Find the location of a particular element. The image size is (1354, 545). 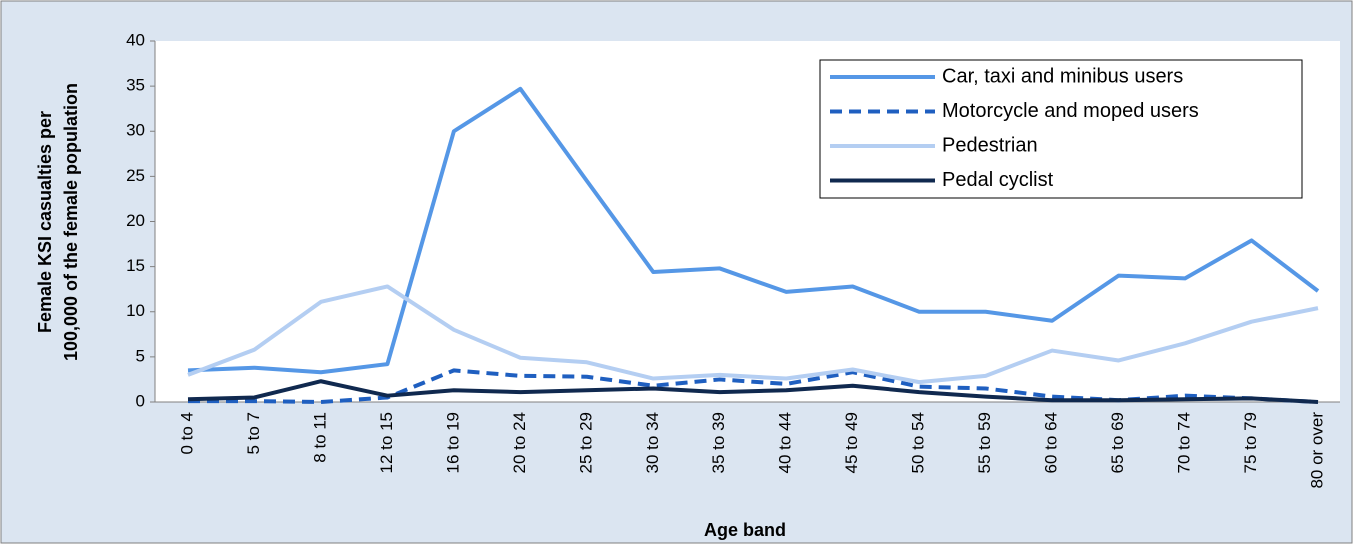

legend-box is located at coordinates (1061, 129).